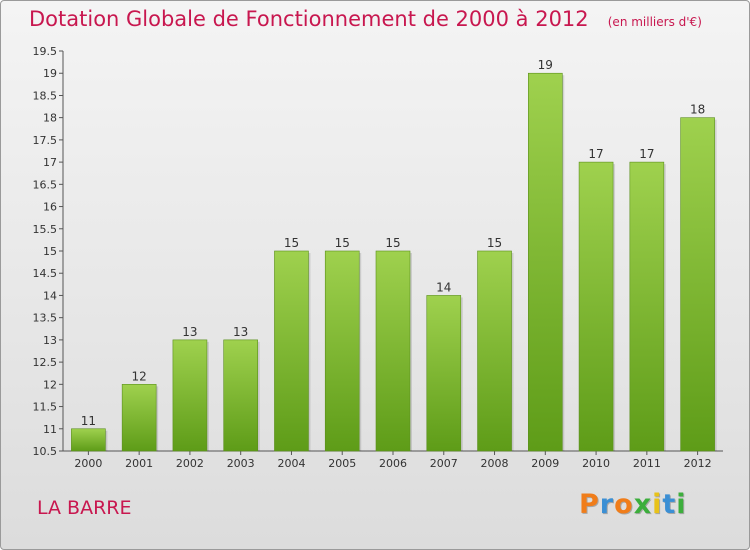 The image size is (750, 550). What do you see at coordinates (84, 508) in the screenshot?
I see `commune-name: LA BARRE` at bounding box center [84, 508].